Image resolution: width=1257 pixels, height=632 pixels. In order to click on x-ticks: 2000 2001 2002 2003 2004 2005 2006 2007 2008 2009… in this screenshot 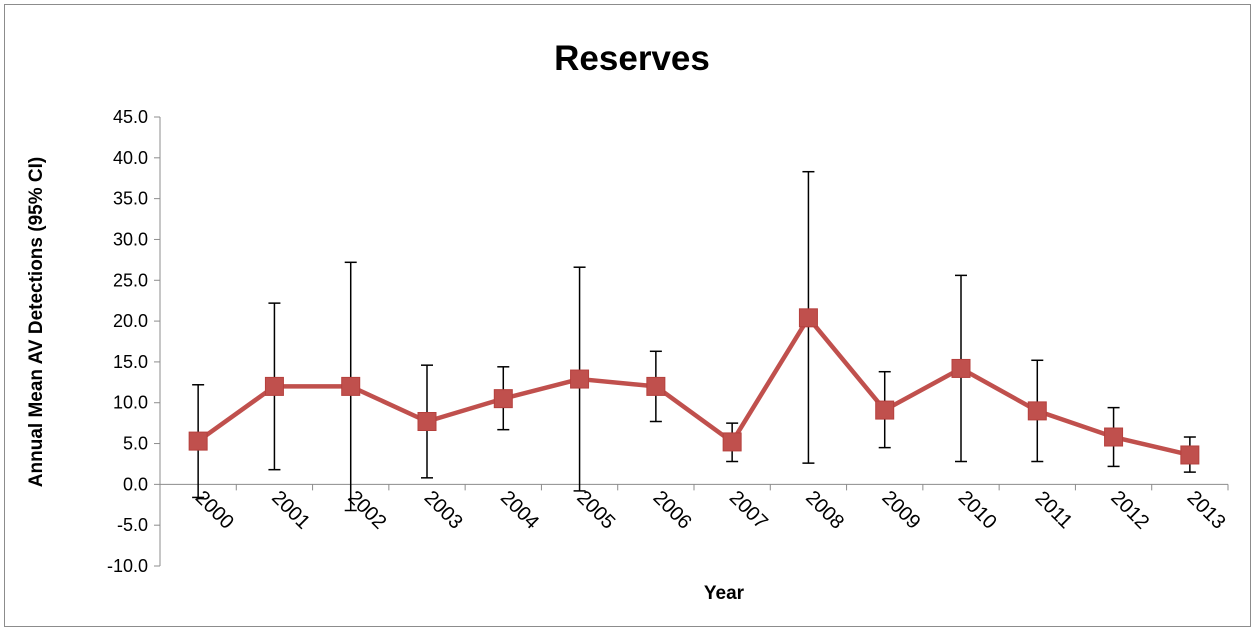, I will do `click(694, 509)`.